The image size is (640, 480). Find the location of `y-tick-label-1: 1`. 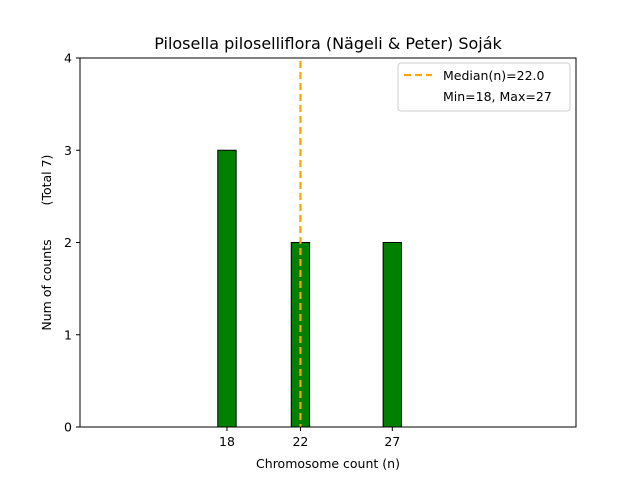

y-tick-label-1: 1 is located at coordinates (68, 334).